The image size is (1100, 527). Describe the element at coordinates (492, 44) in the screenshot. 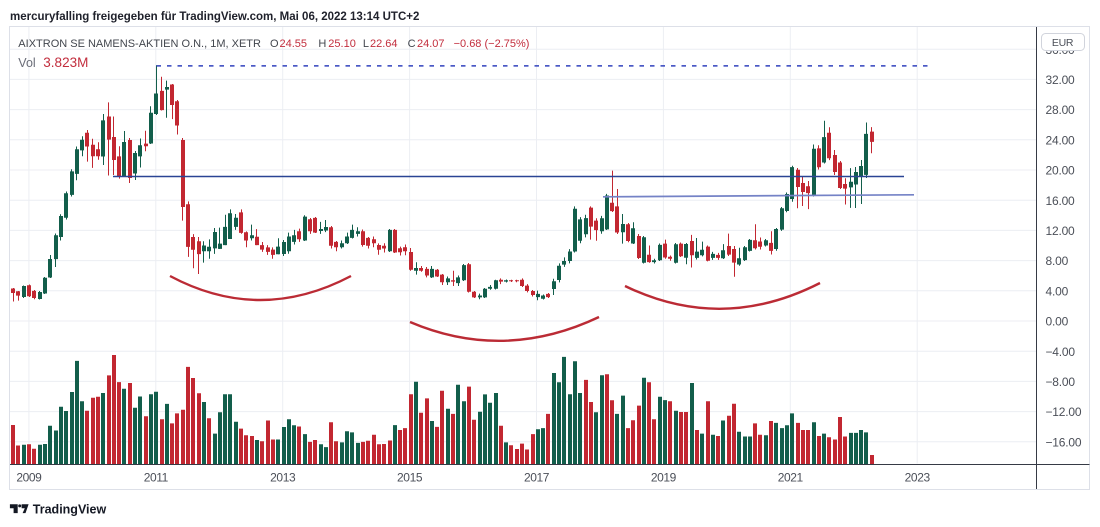

I see `svg-text: −0.68 (−2.75%)` at that location.